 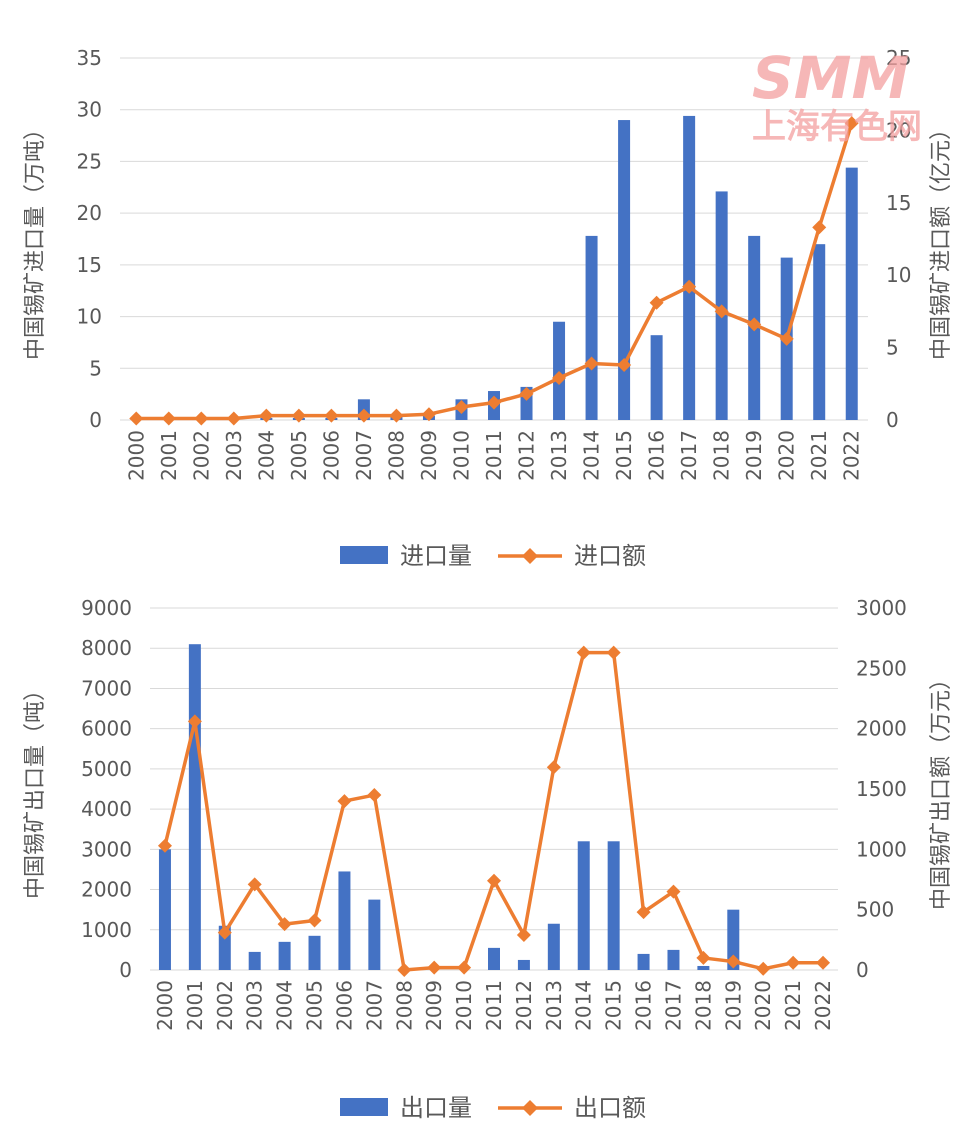 I want to click on x-tick-label: 2006, so click(x=331, y=455).